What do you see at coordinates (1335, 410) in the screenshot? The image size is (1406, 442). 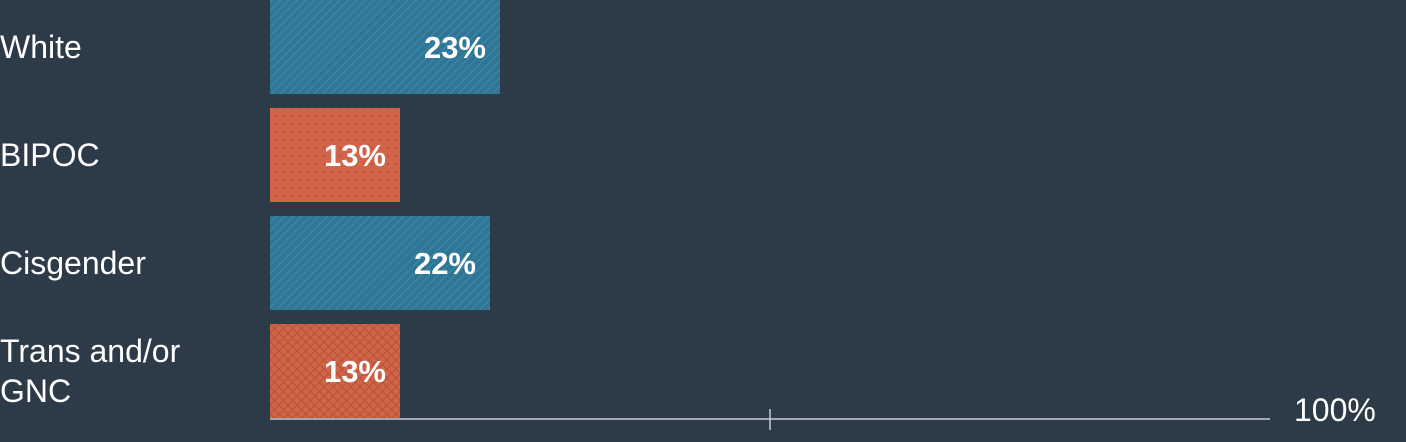 I see `x-axis-end-label: 100%` at bounding box center [1335, 410].